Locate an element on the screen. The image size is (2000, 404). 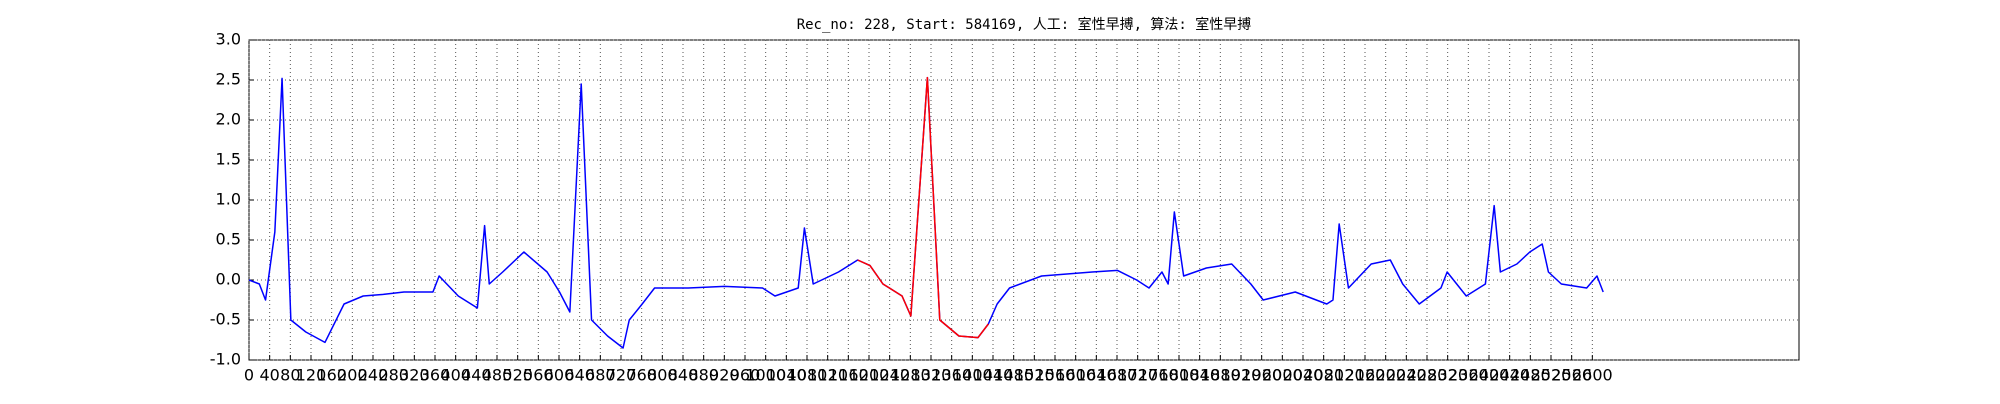
x-tick-label: 1080 is located at coordinates (807, 375).